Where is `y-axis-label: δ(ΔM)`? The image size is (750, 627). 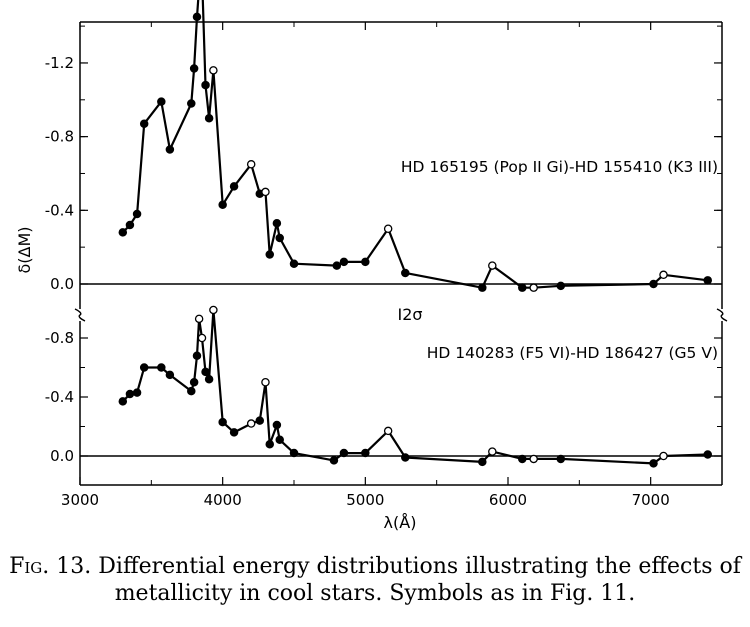
y-axis-label: δ(ΔM) is located at coordinates (24, 249).